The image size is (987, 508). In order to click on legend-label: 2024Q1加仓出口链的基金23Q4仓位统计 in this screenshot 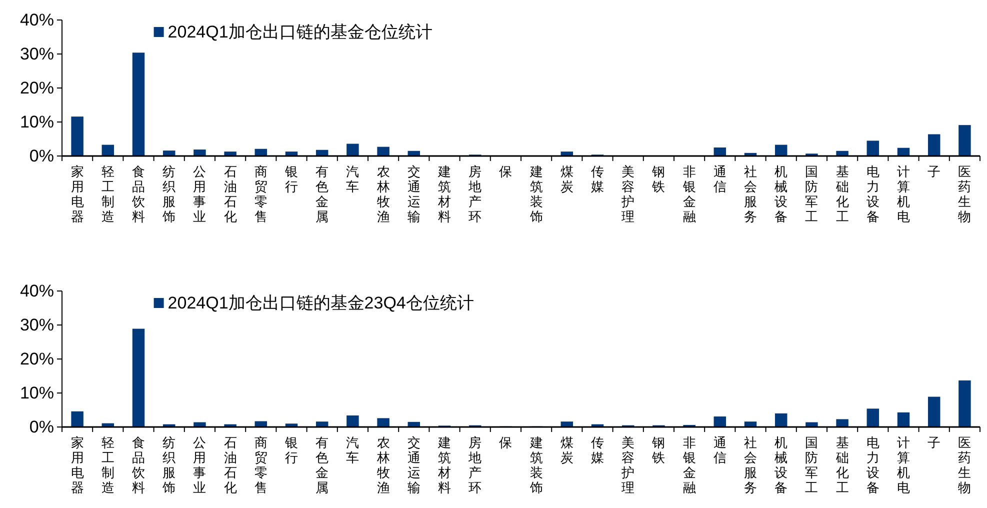, I will do `click(321, 303)`.